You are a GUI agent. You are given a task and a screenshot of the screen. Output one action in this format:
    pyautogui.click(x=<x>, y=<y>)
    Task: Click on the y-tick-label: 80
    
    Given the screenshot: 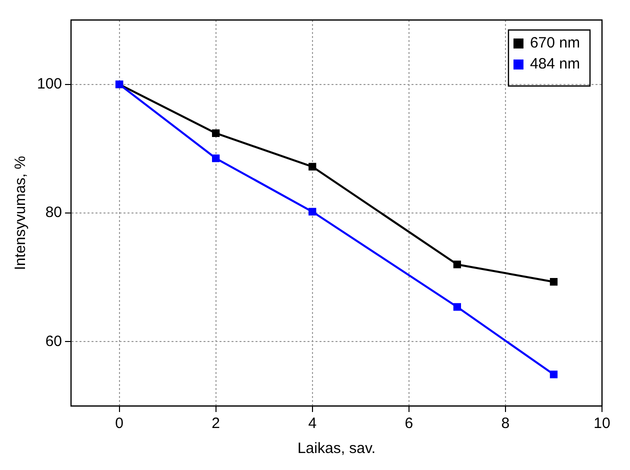 What is the action you would take?
    pyautogui.click(x=53, y=213)
    